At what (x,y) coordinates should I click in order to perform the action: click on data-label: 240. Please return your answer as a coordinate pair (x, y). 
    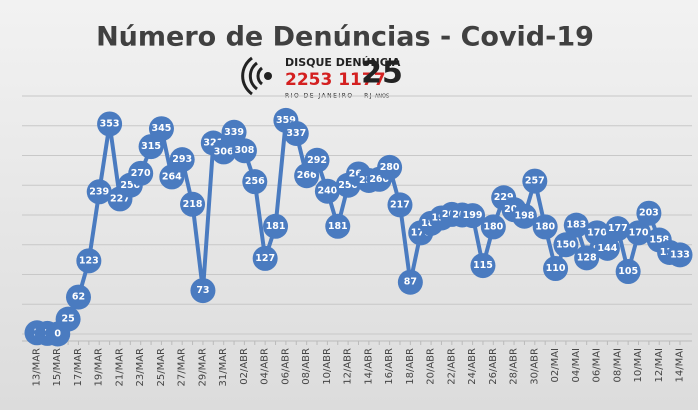
    Looking at the image, I should click on (327, 191).